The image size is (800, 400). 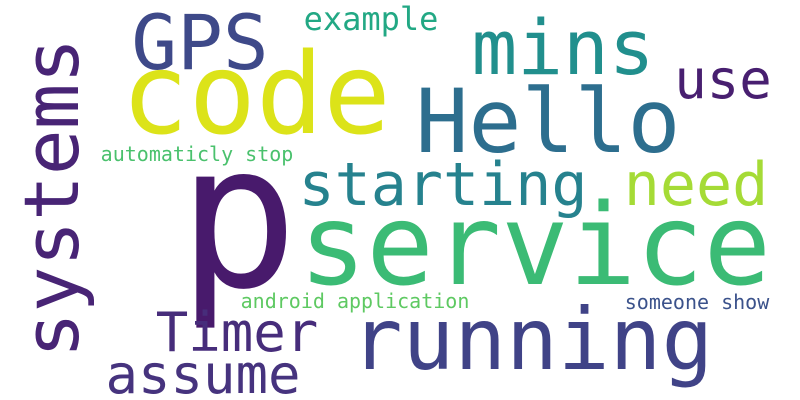 What do you see at coordinates (197, 154) in the screenshot?
I see `word-automaticly-stop: automaticly stop` at bounding box center [197, 154].